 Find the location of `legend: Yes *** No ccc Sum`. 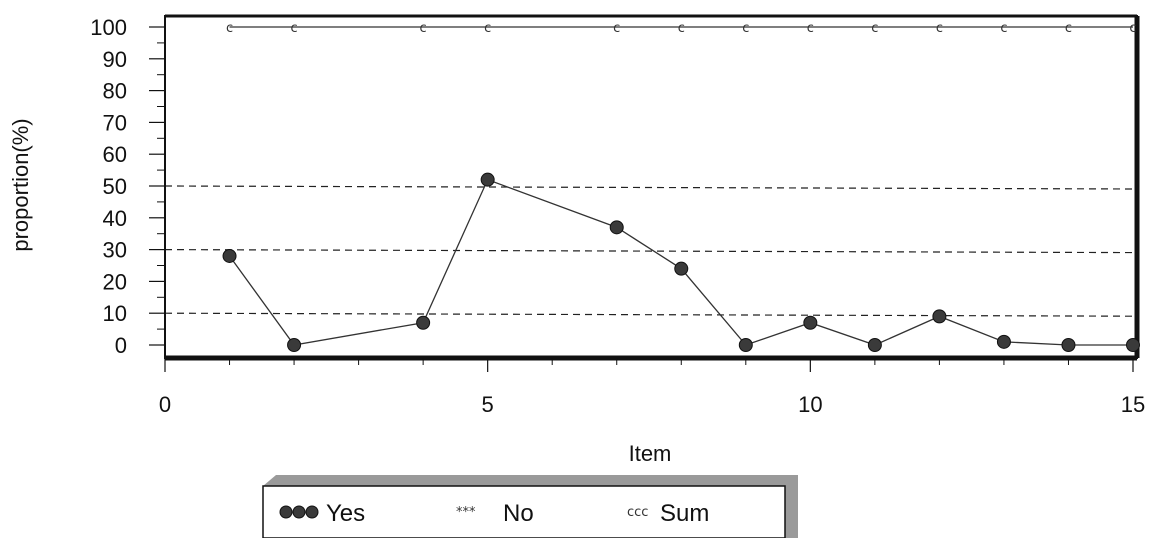

legend: Yes *** No ccc Sum is located at coordinates (530, 506).